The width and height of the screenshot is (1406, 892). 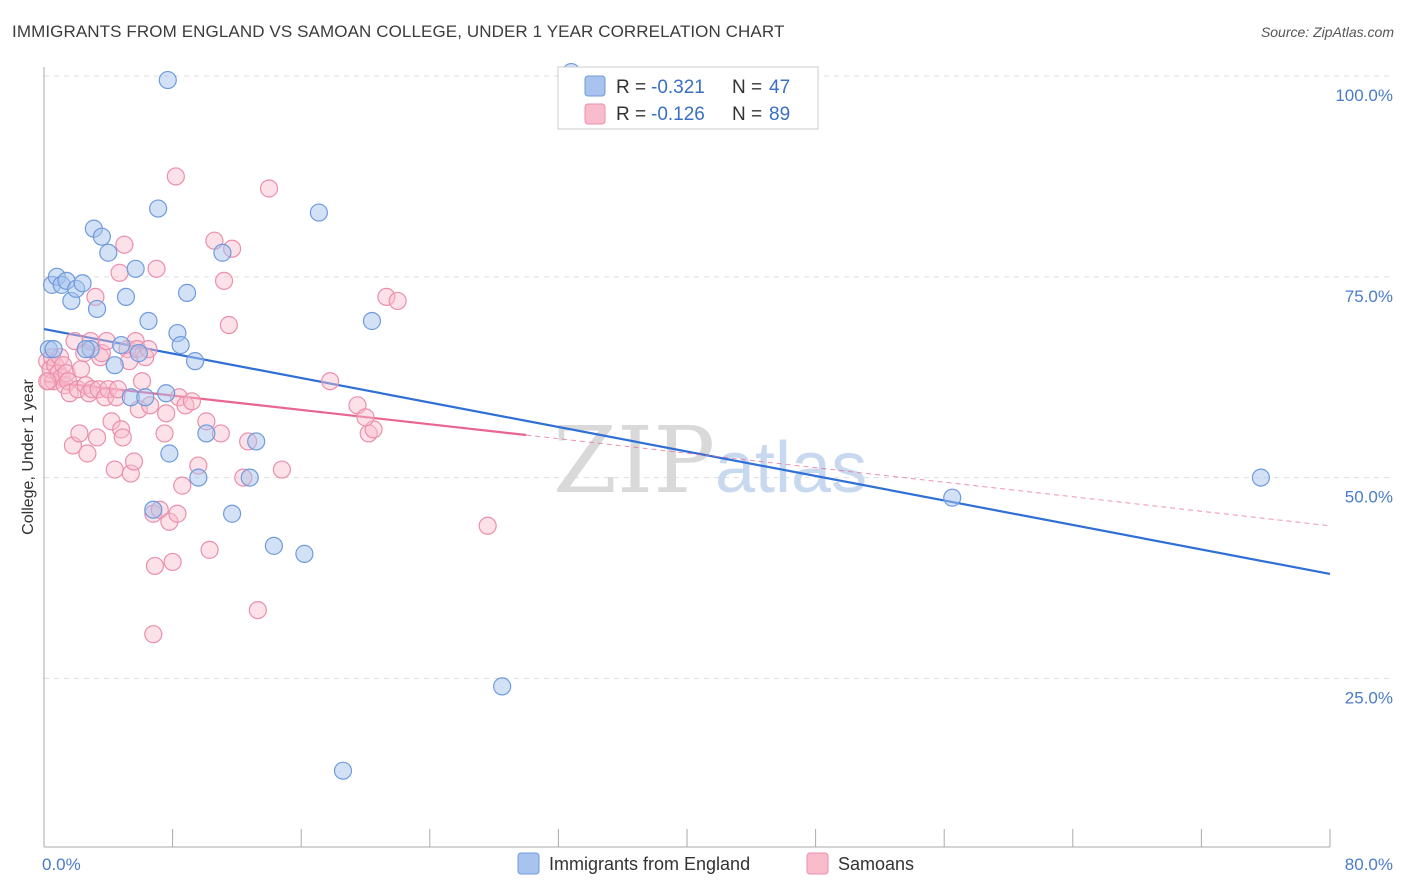 I want to click on source-label: Source: ZipAtlas.com, so click(x=1327, y=32).